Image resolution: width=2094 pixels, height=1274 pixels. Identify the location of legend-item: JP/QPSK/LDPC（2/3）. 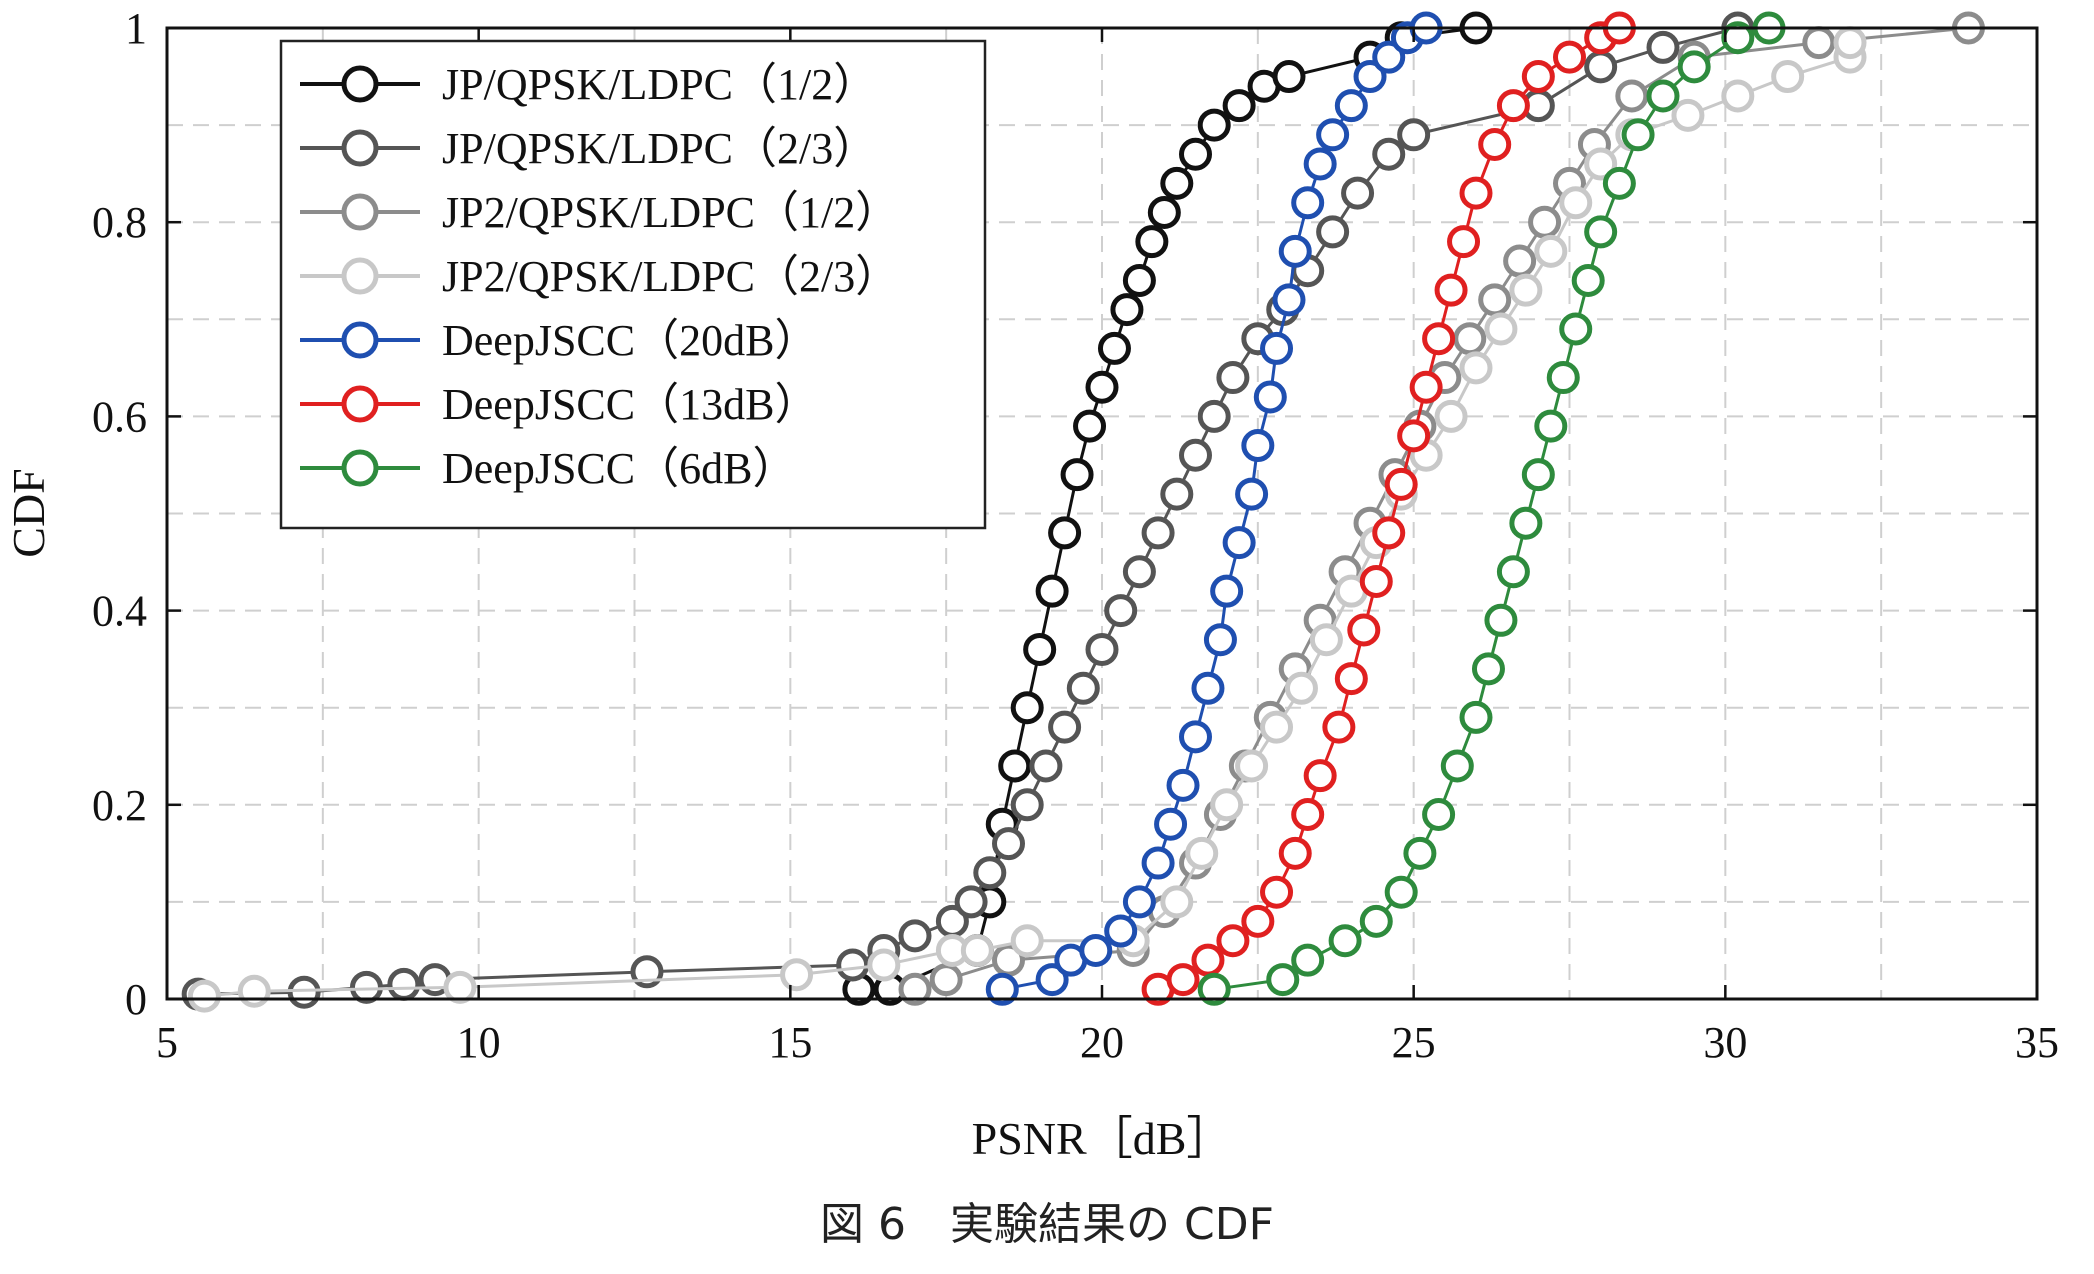
(588, 148).